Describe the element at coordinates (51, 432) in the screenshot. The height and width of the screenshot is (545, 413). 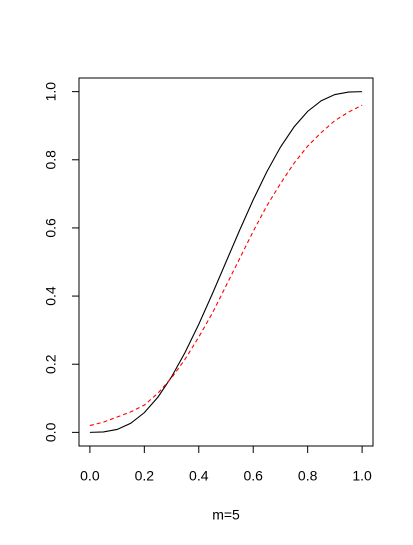
I see `y-tick-label: 0.0` at that location.